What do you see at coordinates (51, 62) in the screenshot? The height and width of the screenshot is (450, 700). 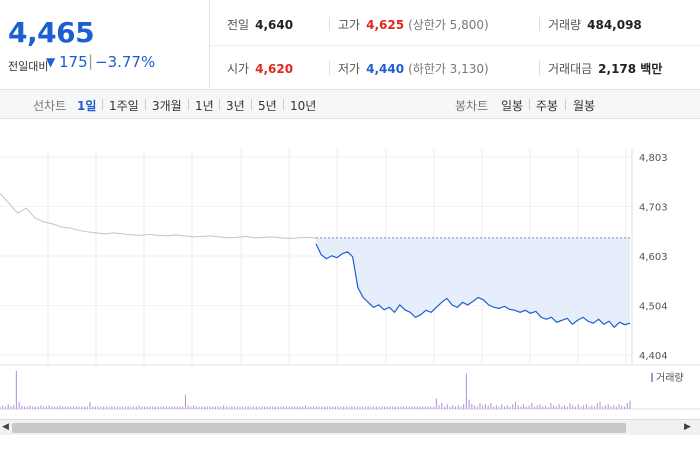 I see `triangle-down-icon: ▼` at bounding box center [51, 62].